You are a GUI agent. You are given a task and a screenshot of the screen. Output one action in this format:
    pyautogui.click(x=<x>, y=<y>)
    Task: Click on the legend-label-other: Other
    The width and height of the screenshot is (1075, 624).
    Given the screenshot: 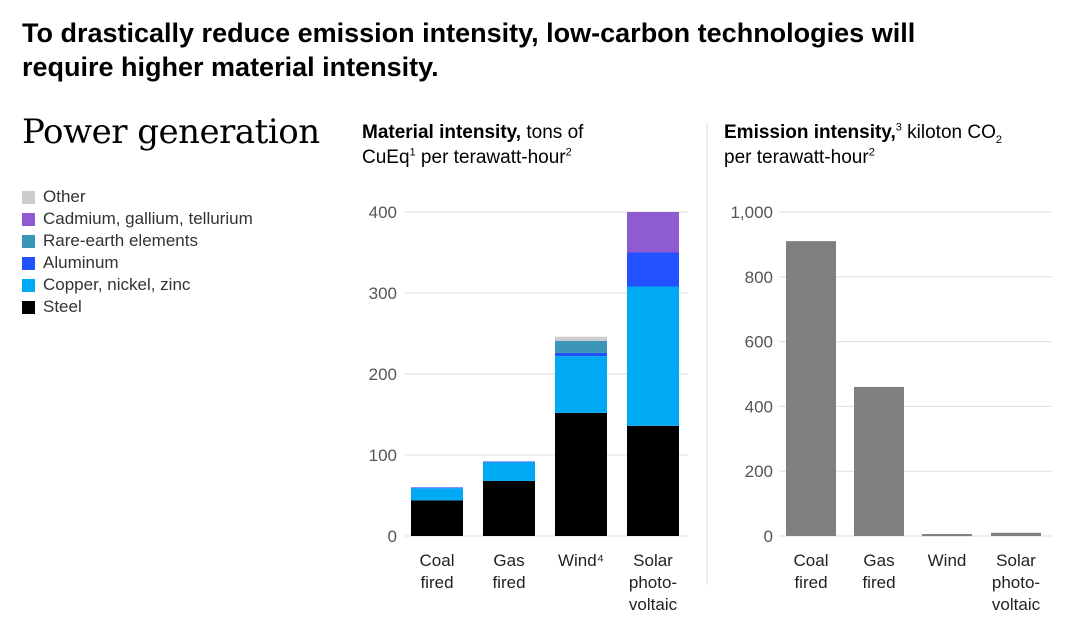 What is the action you would take?
    pyautogui.click(x=64, y=196)
    